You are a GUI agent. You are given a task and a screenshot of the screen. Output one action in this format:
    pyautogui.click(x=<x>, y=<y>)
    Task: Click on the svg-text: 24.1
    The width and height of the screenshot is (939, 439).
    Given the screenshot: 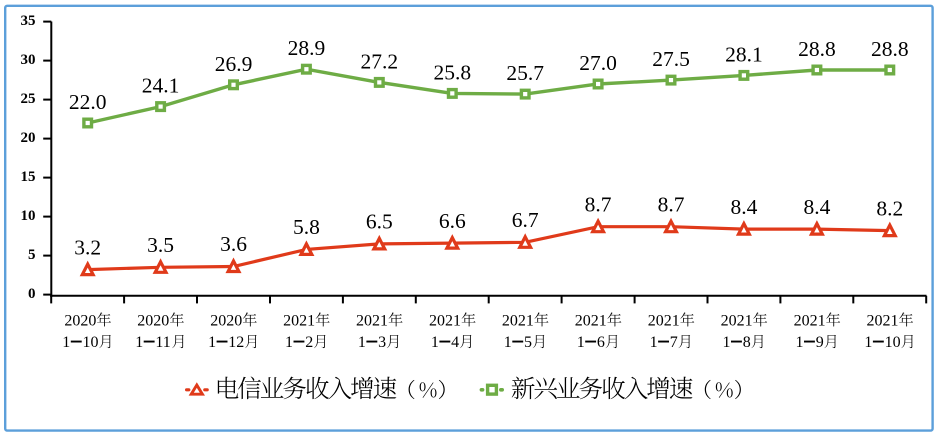 What is the action you would take?
    pyautogui.click(x=161, y=86)
    